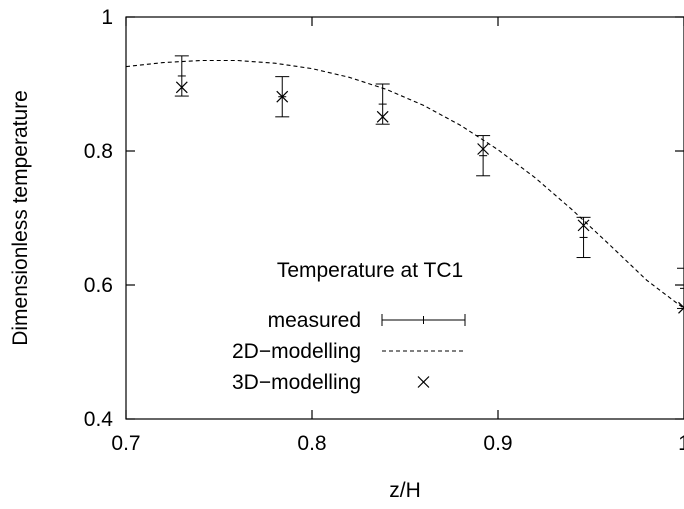 This screenshot has height=509, width=684. I want to click on x-tick-label: 0.7, so click(125, 443).